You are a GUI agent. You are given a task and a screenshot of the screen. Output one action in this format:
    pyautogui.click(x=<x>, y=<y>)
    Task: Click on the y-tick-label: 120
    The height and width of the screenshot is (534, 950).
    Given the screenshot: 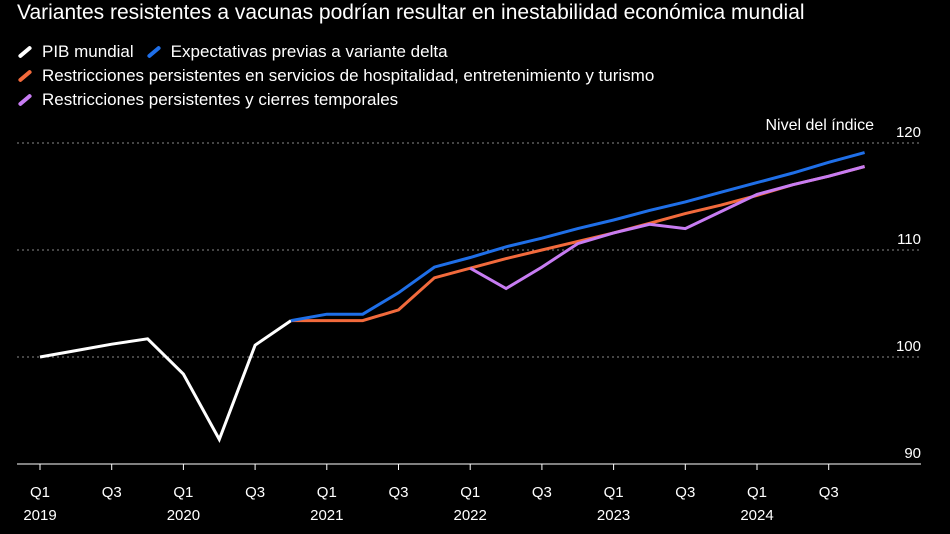 What is the action you would take?
    pyautogui.click(x=908, y=132)
    